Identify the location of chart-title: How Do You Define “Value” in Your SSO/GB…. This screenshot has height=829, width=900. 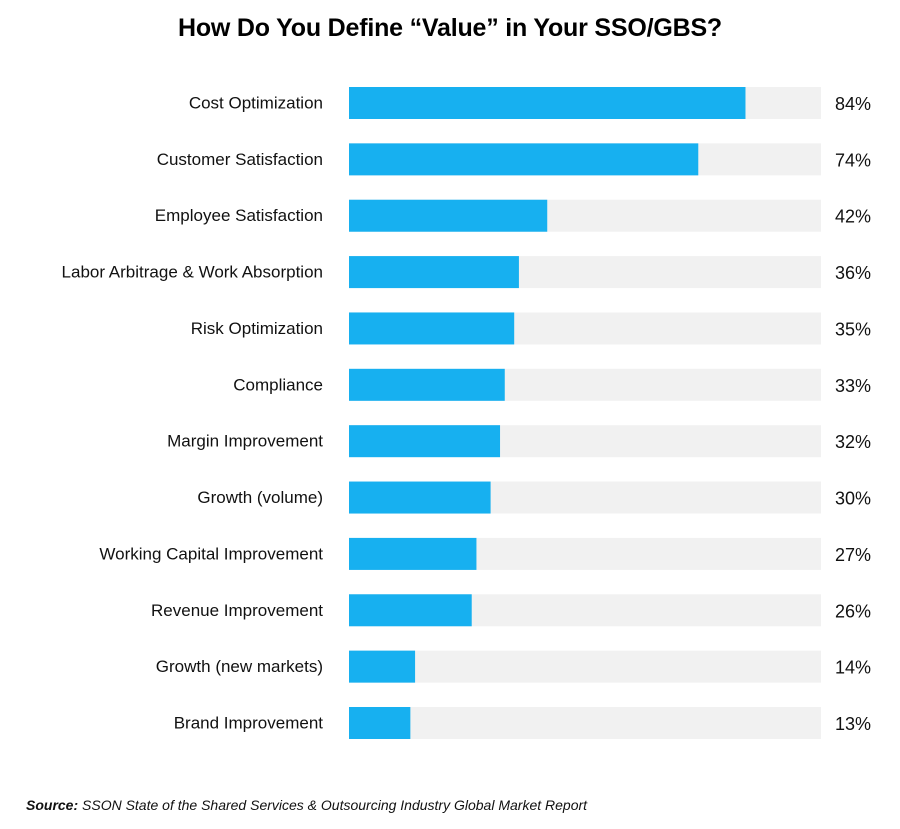
(450, 28).